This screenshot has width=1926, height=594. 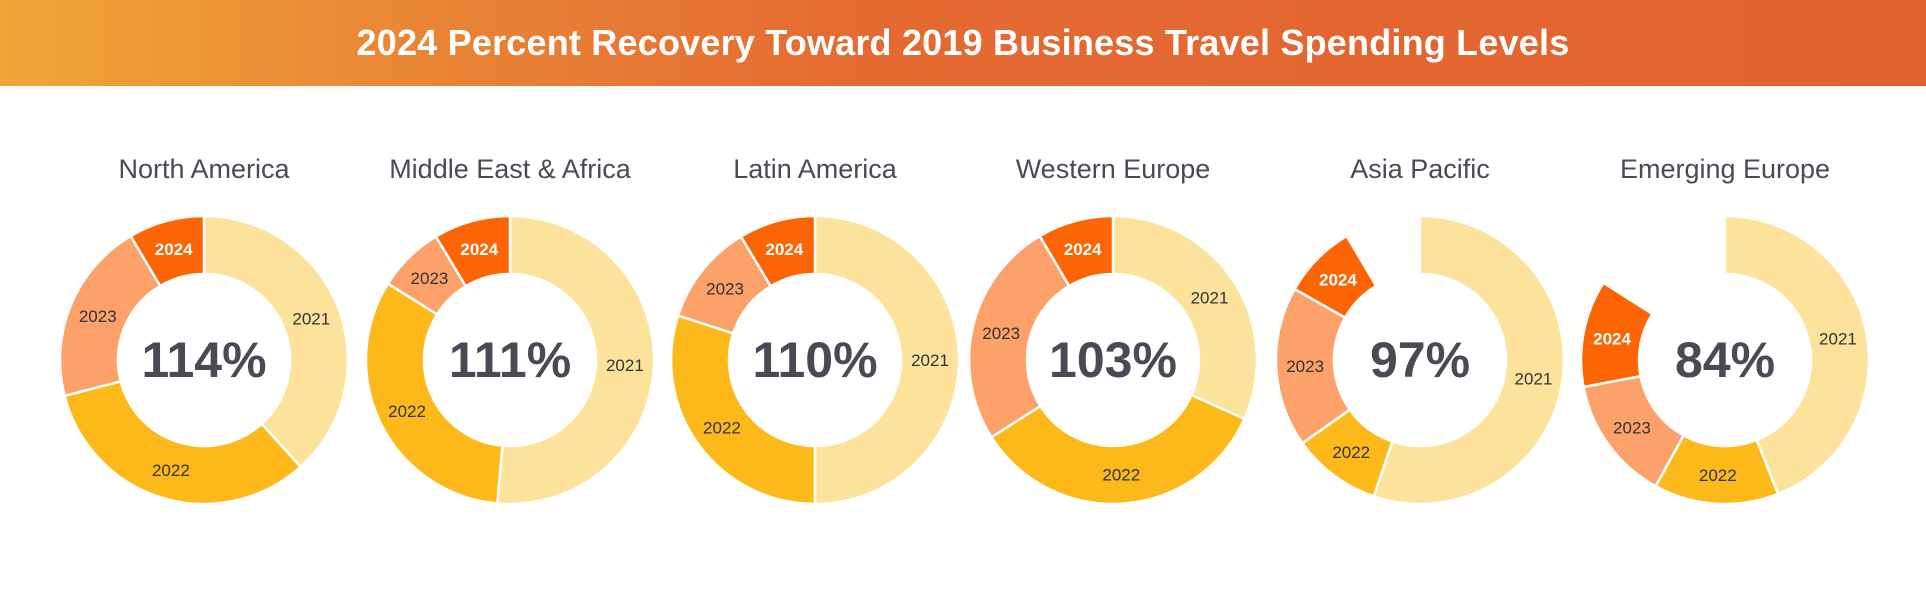 I want to click on segment-label-north-america-2023: 2023, so click(x=98, y=316).